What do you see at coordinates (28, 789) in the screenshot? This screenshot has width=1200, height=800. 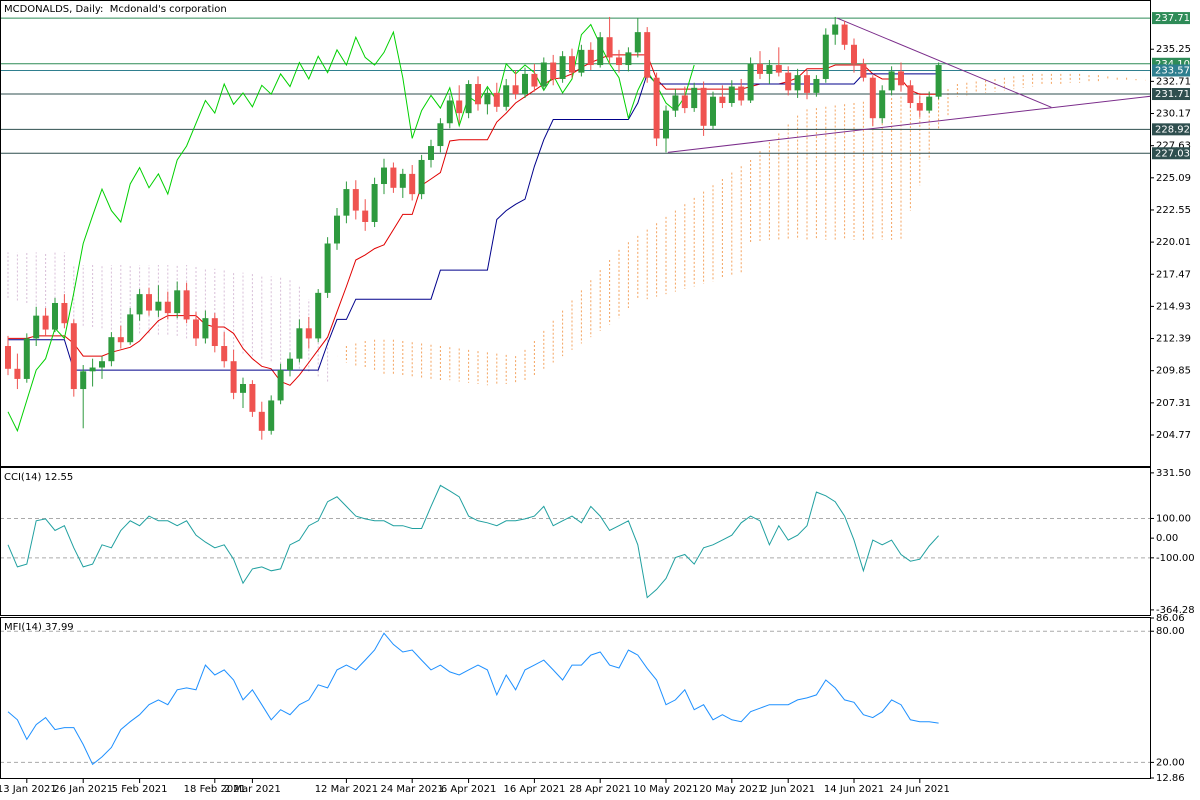 I see `x-tick-label: 13 Jan 2021` at bounding box center [28, 789].